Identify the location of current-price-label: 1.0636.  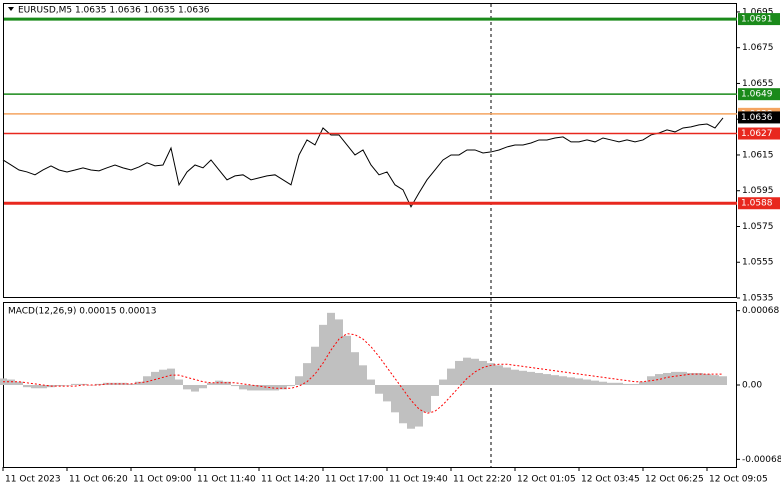
(757, 118).